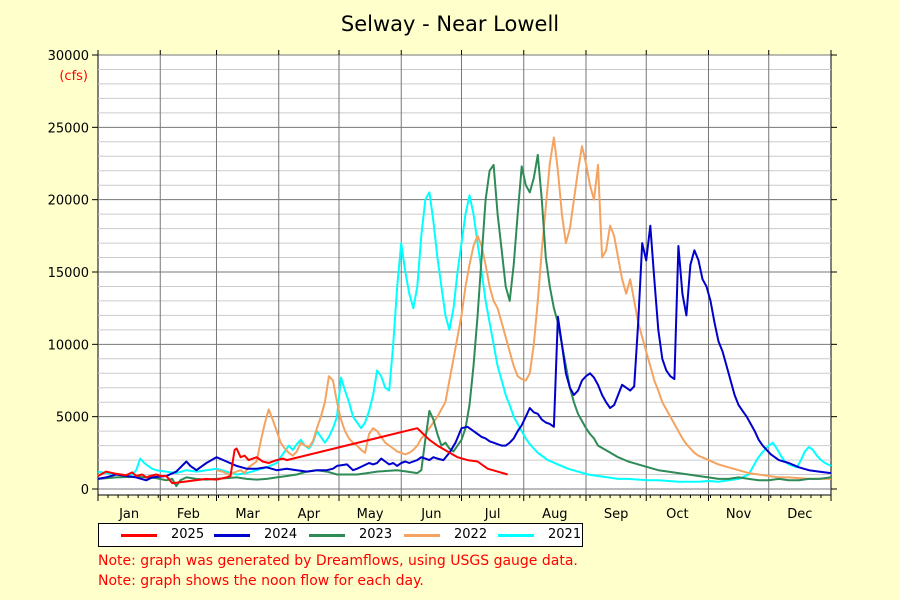  What do you see at coordinates (677, 514) in the screenshot?
I see `x-tick-label-oct: Oct` at bounding box center [677, 514].